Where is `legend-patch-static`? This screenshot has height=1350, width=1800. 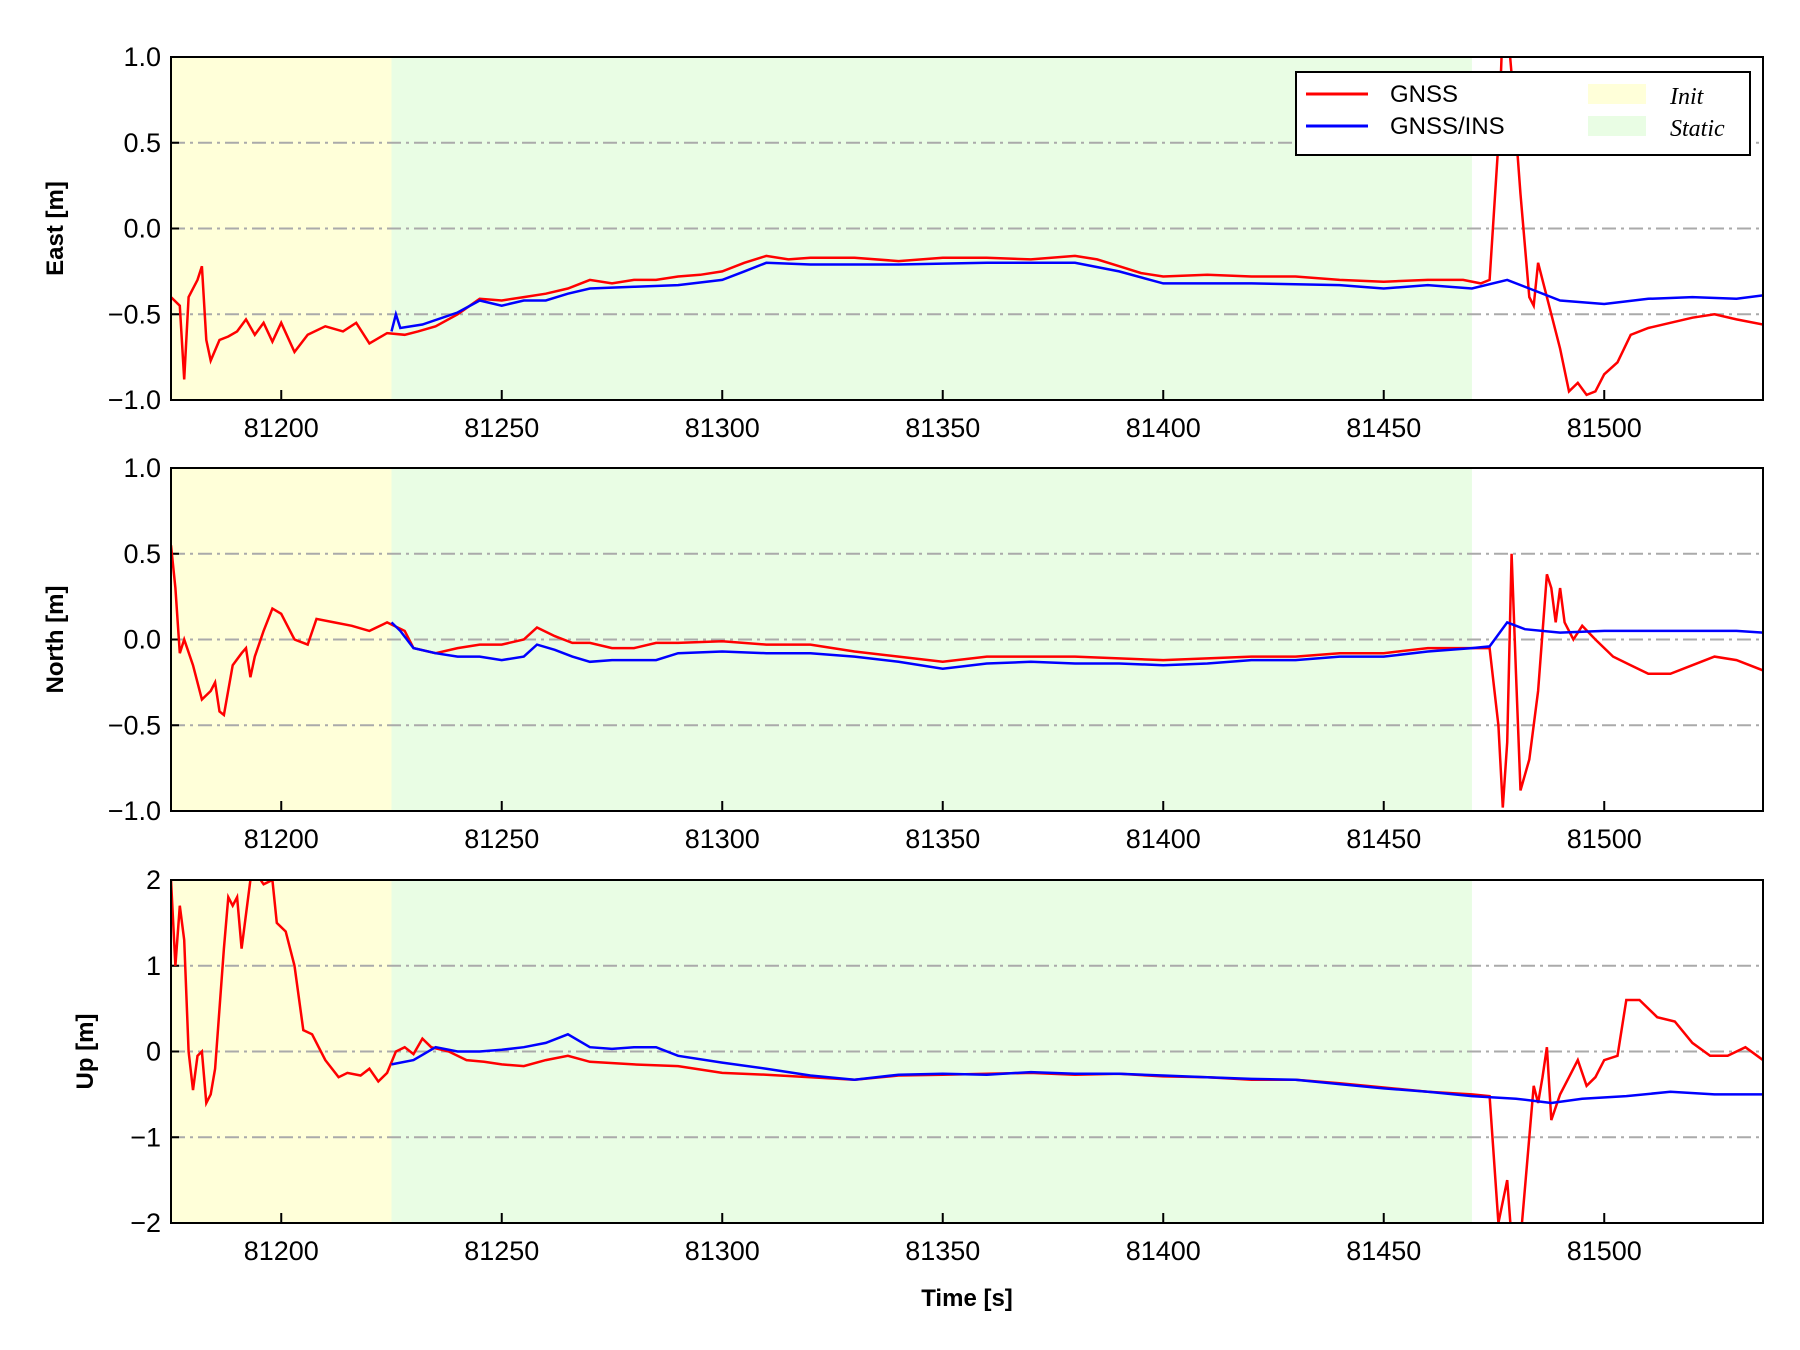 legend-patch-static is located at coordinates (1617, 126).